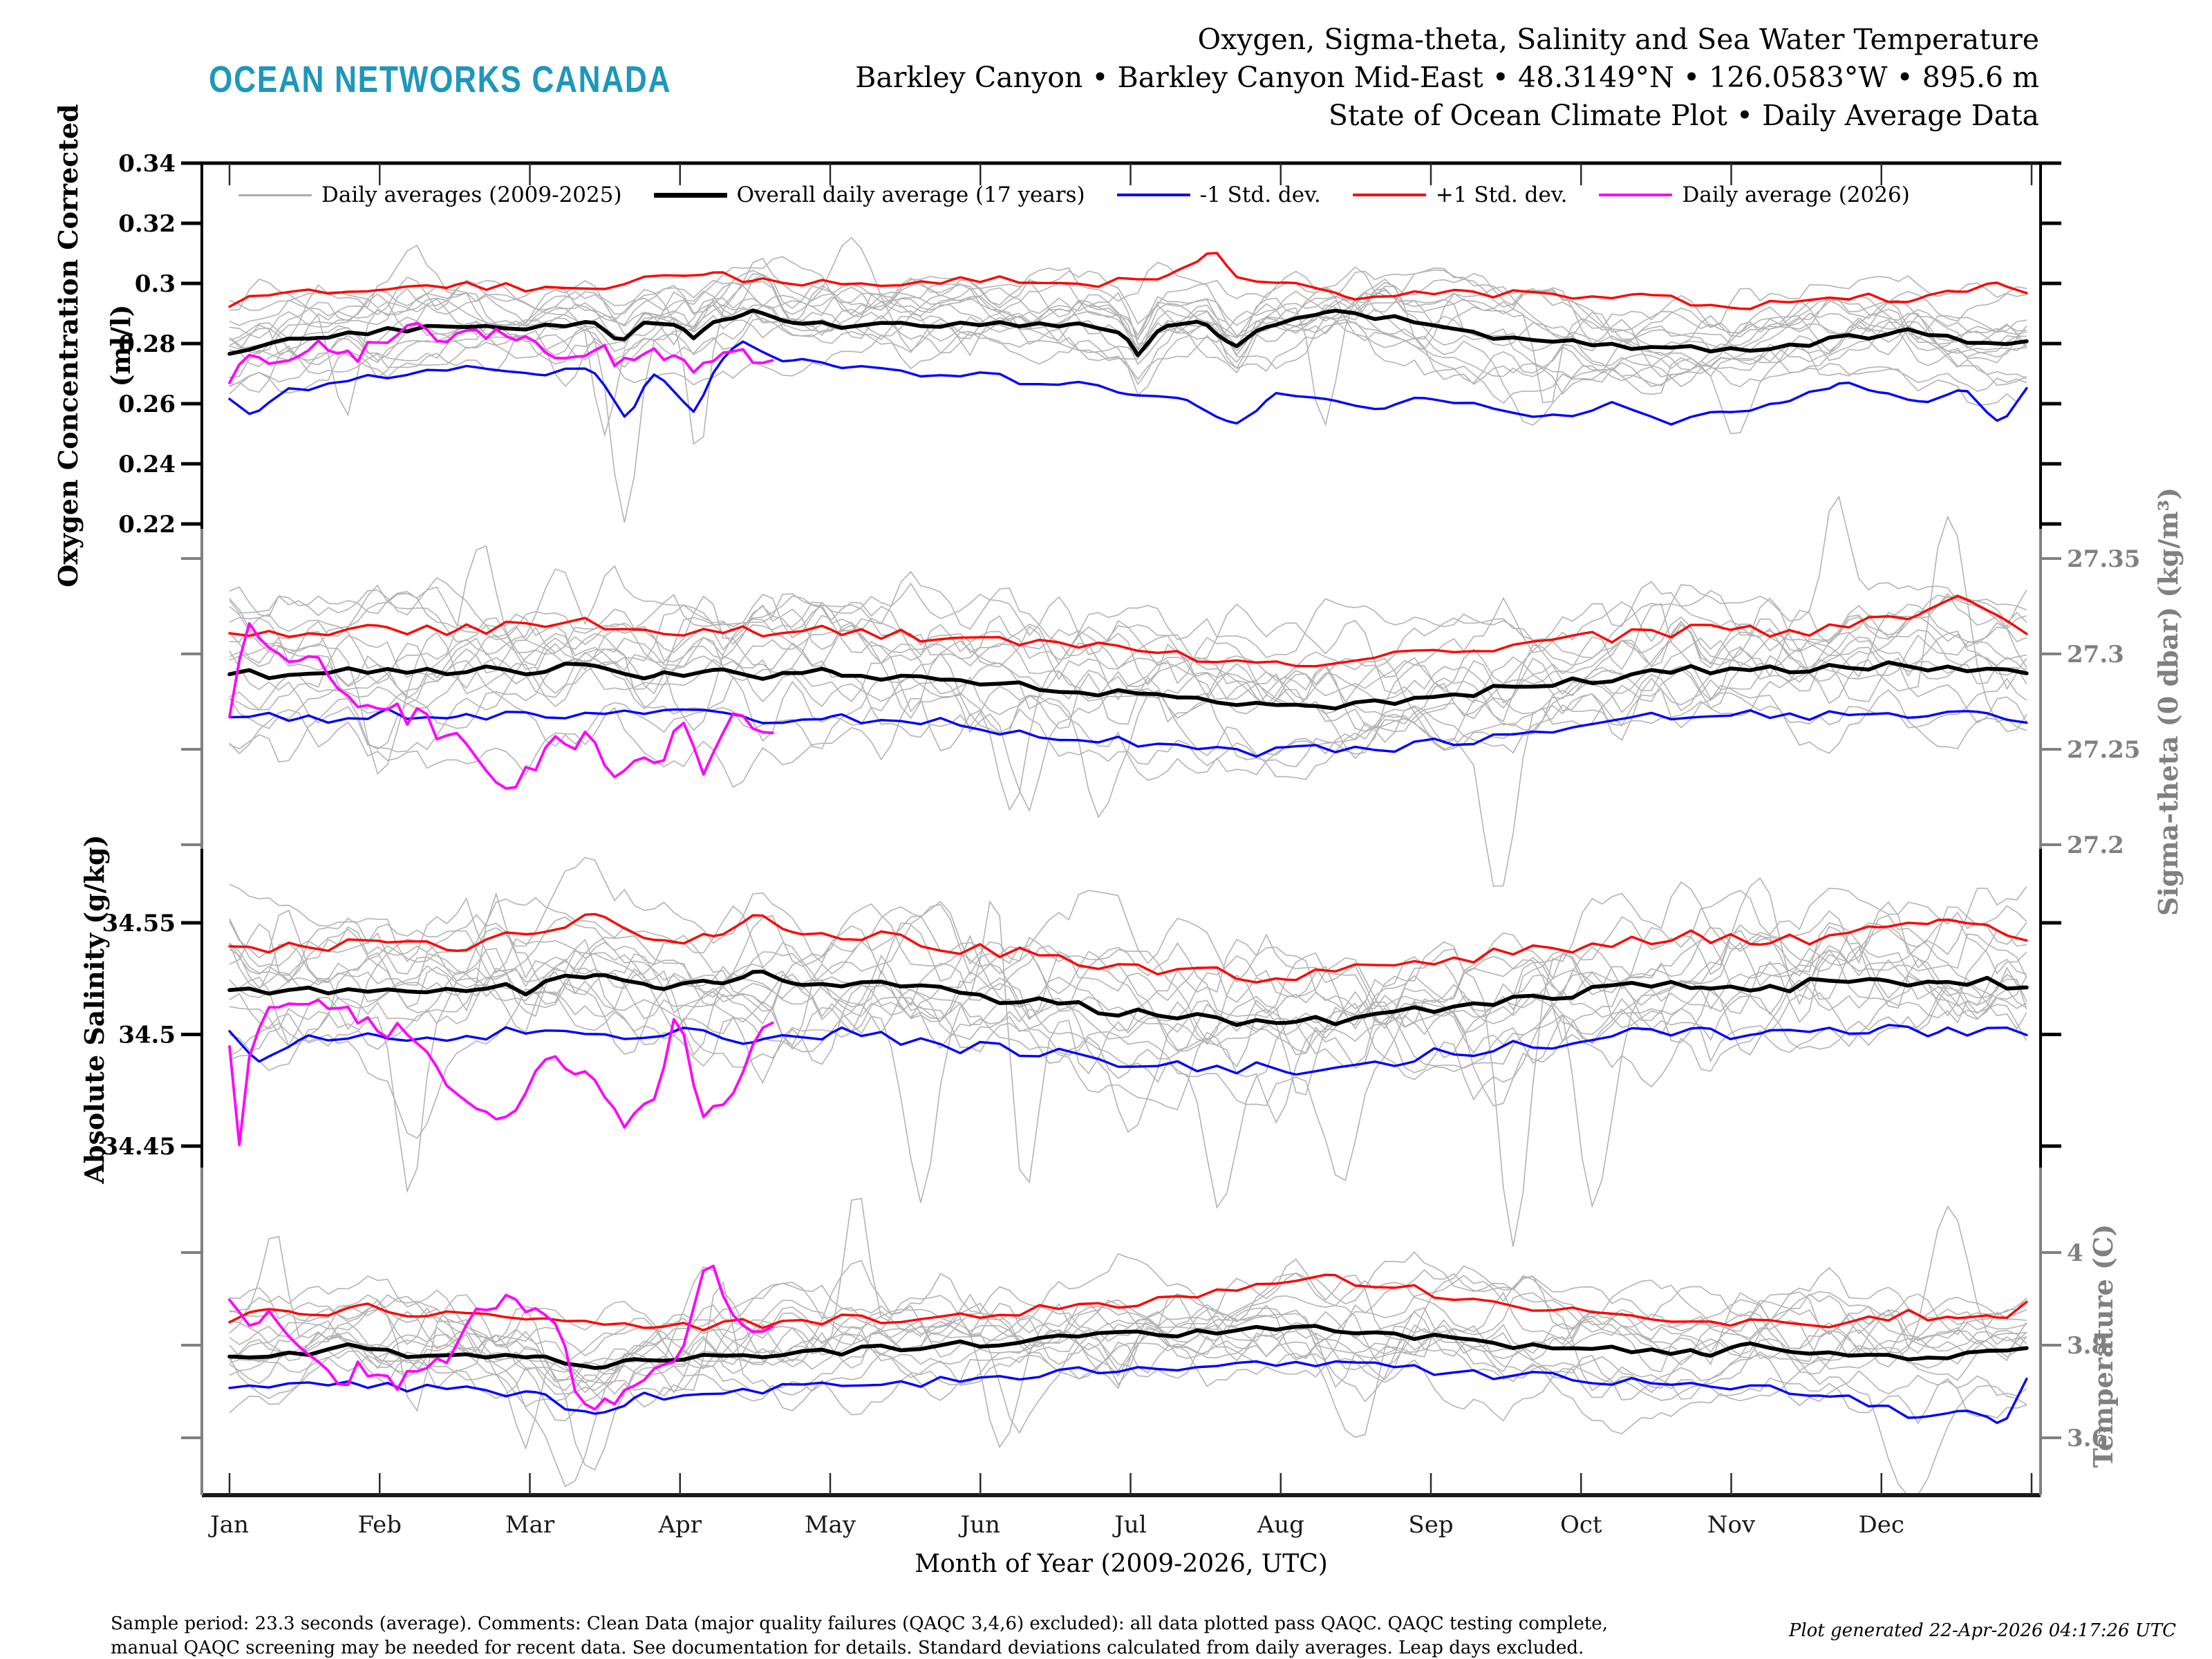  What do you see at coordinates (1121, 1564) in the screenshot?
I see `x-axis-label: Month of Year (2009-2026, UTC)` at bounding box center [1121, 1564].